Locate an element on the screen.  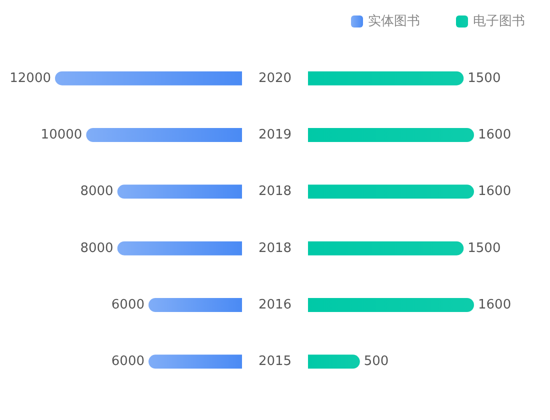
y-tick-label: 2016 is located at coordinates (275, 305).